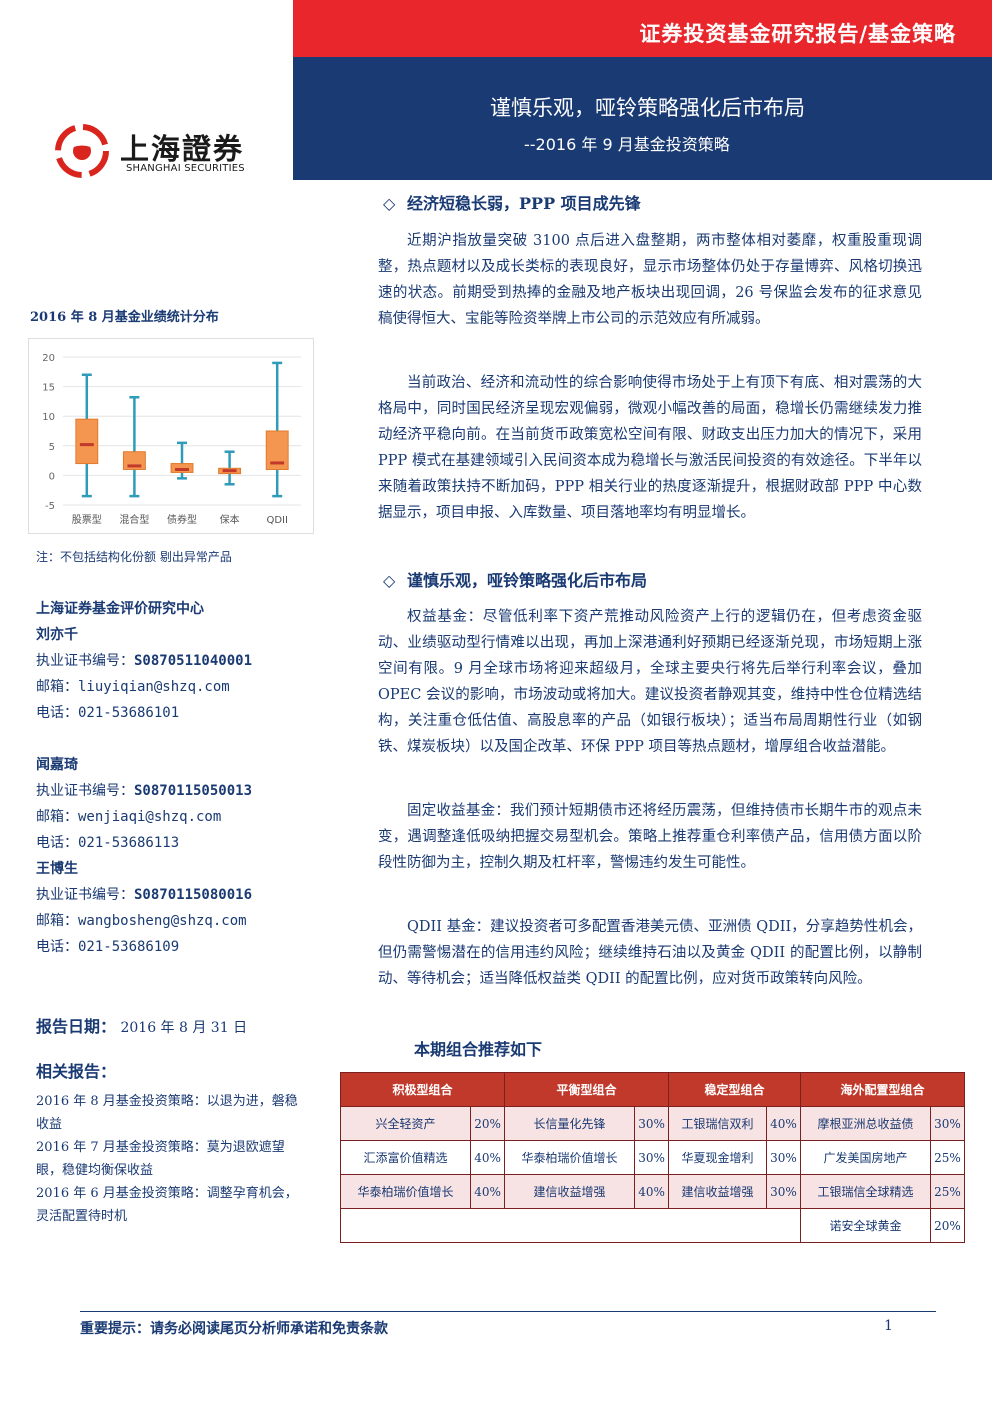 The image size is (992, 1403). I want to click on email-link: wangbosheng@shzq.com, so click(162, 921).